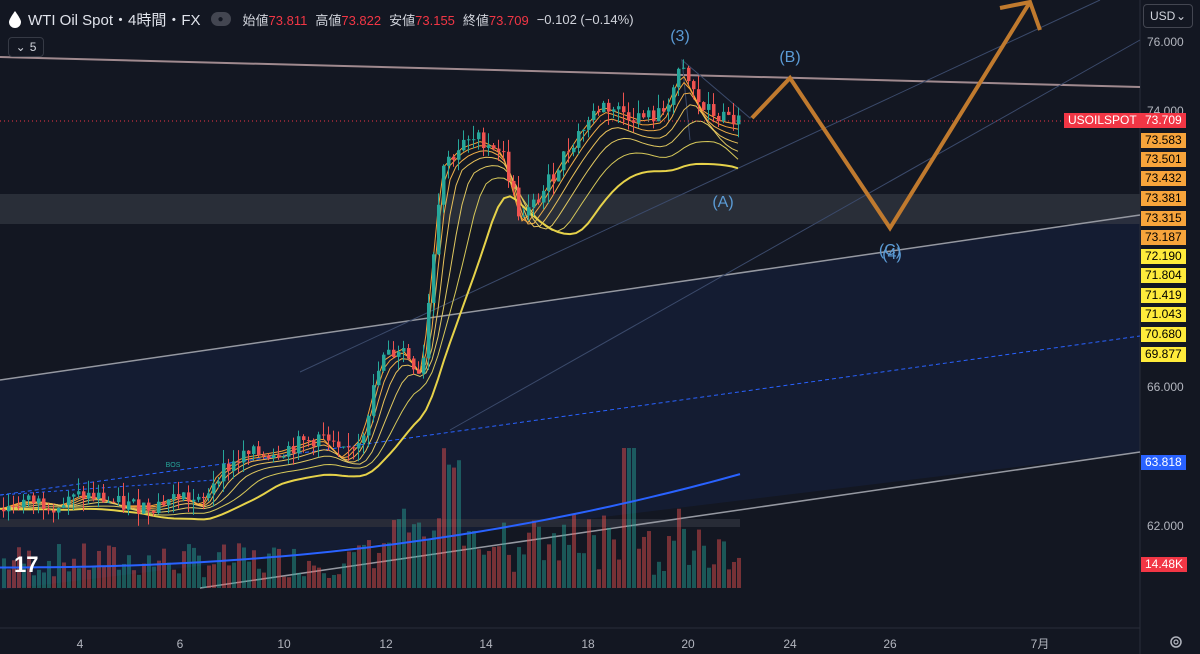 Image resolution: width=1200 pixels, height=654 pixels. I want to click on x-tick-label: 10, so click(284, 644).